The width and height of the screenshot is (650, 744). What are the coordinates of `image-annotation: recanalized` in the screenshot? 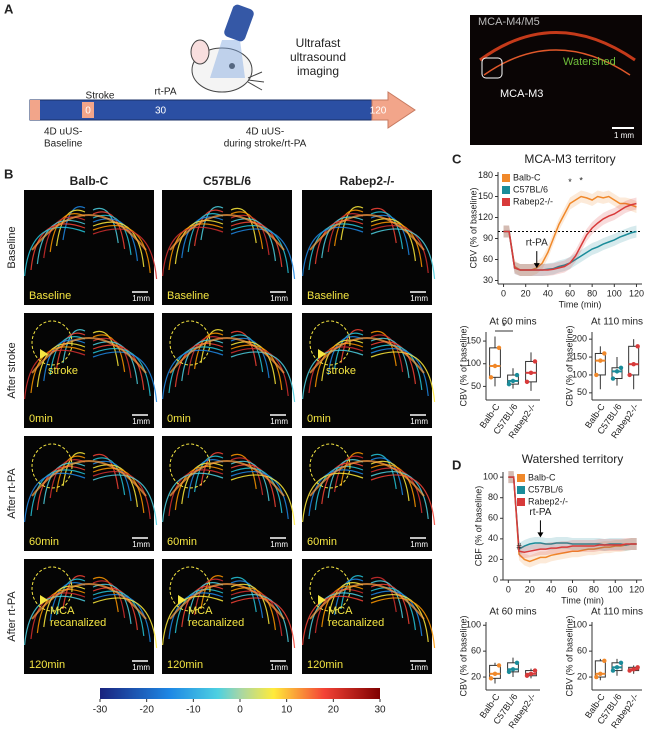 It's located at (356, 623).